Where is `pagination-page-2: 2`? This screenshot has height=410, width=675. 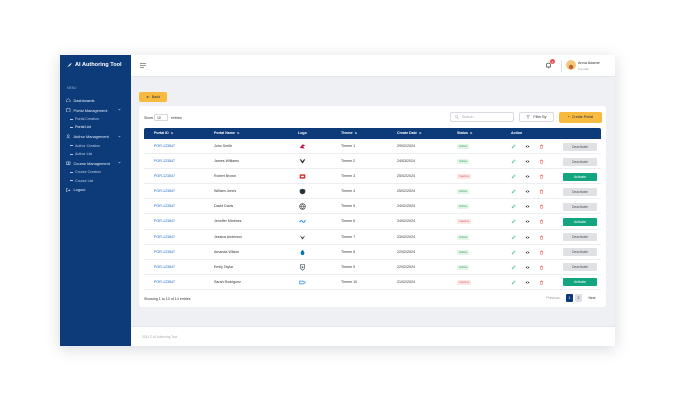 pagination-page-2: 2 is located at coordinates (578, 298).